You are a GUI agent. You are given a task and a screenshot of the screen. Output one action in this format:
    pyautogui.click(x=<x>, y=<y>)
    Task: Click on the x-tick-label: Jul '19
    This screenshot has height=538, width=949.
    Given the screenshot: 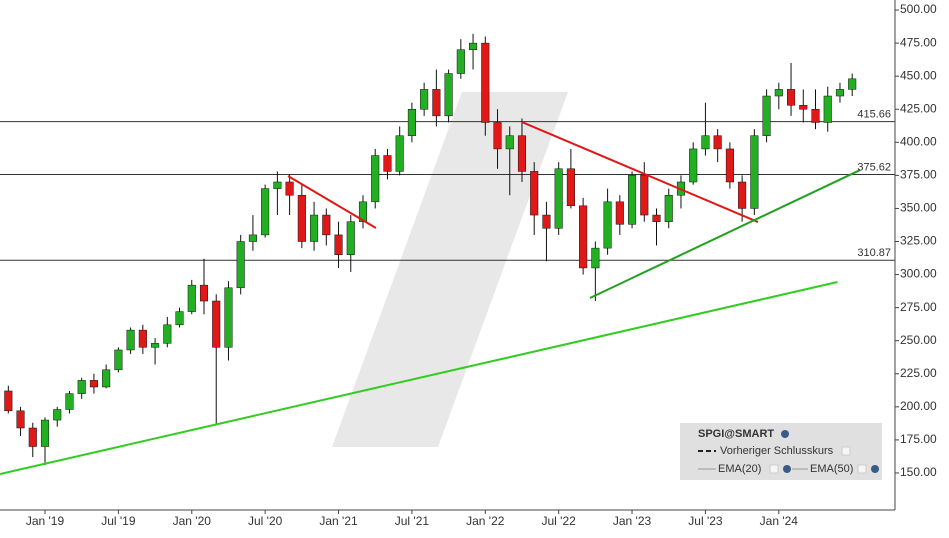 What is the action you would take?
    pyautogui.click(x=118, y=521)
    